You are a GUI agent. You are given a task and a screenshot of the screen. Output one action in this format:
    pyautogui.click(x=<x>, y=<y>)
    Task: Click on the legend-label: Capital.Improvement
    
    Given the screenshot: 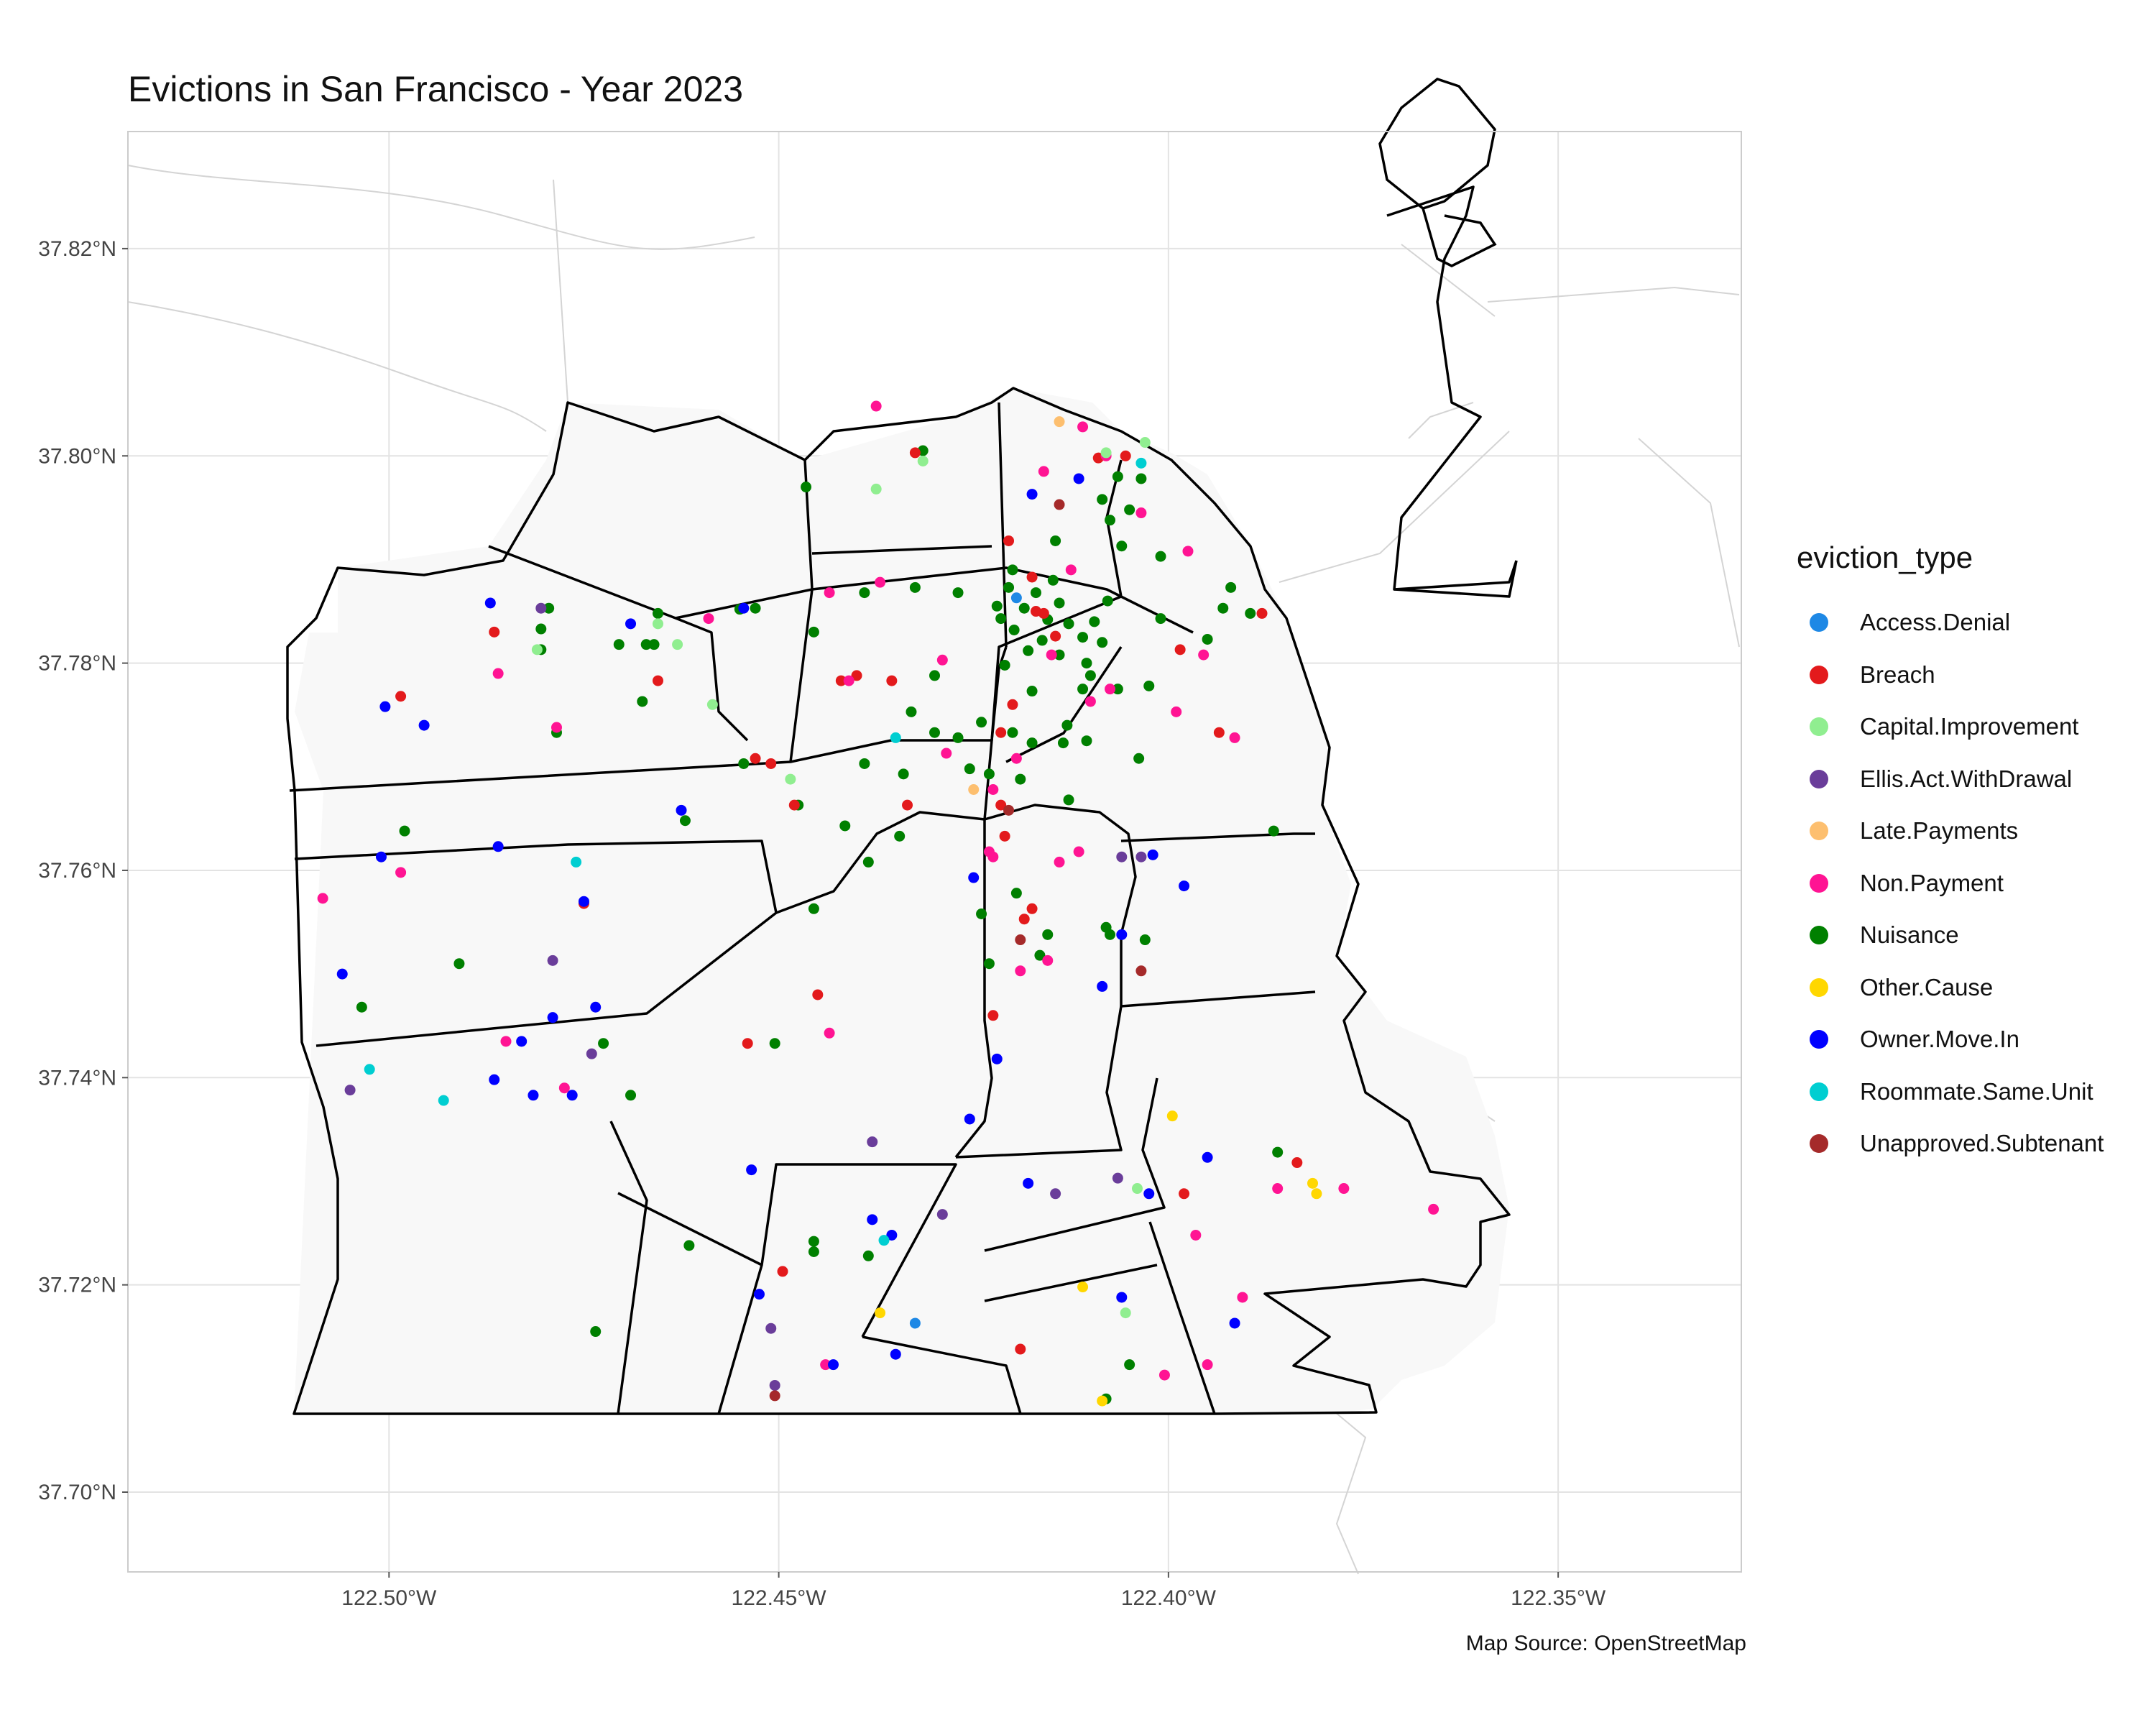 What is the action you would take?
    pyautogui.click(x=1970, y=726)
    